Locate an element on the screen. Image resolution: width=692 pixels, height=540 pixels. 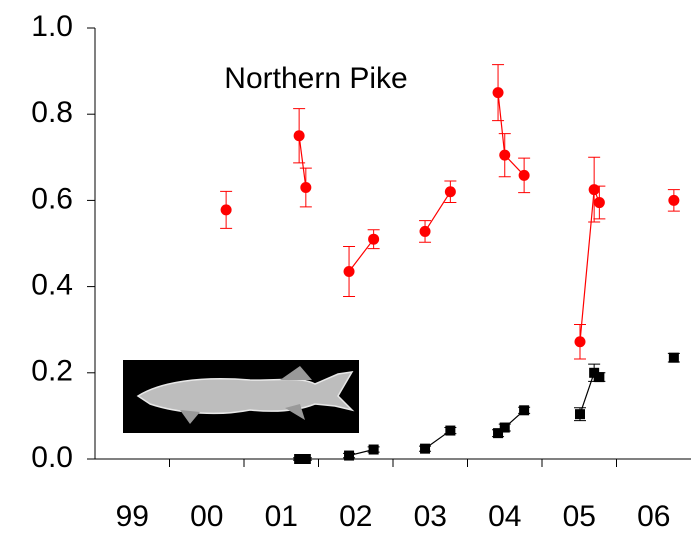
x-tick-label: 06 is located at coordinates (653, 516).